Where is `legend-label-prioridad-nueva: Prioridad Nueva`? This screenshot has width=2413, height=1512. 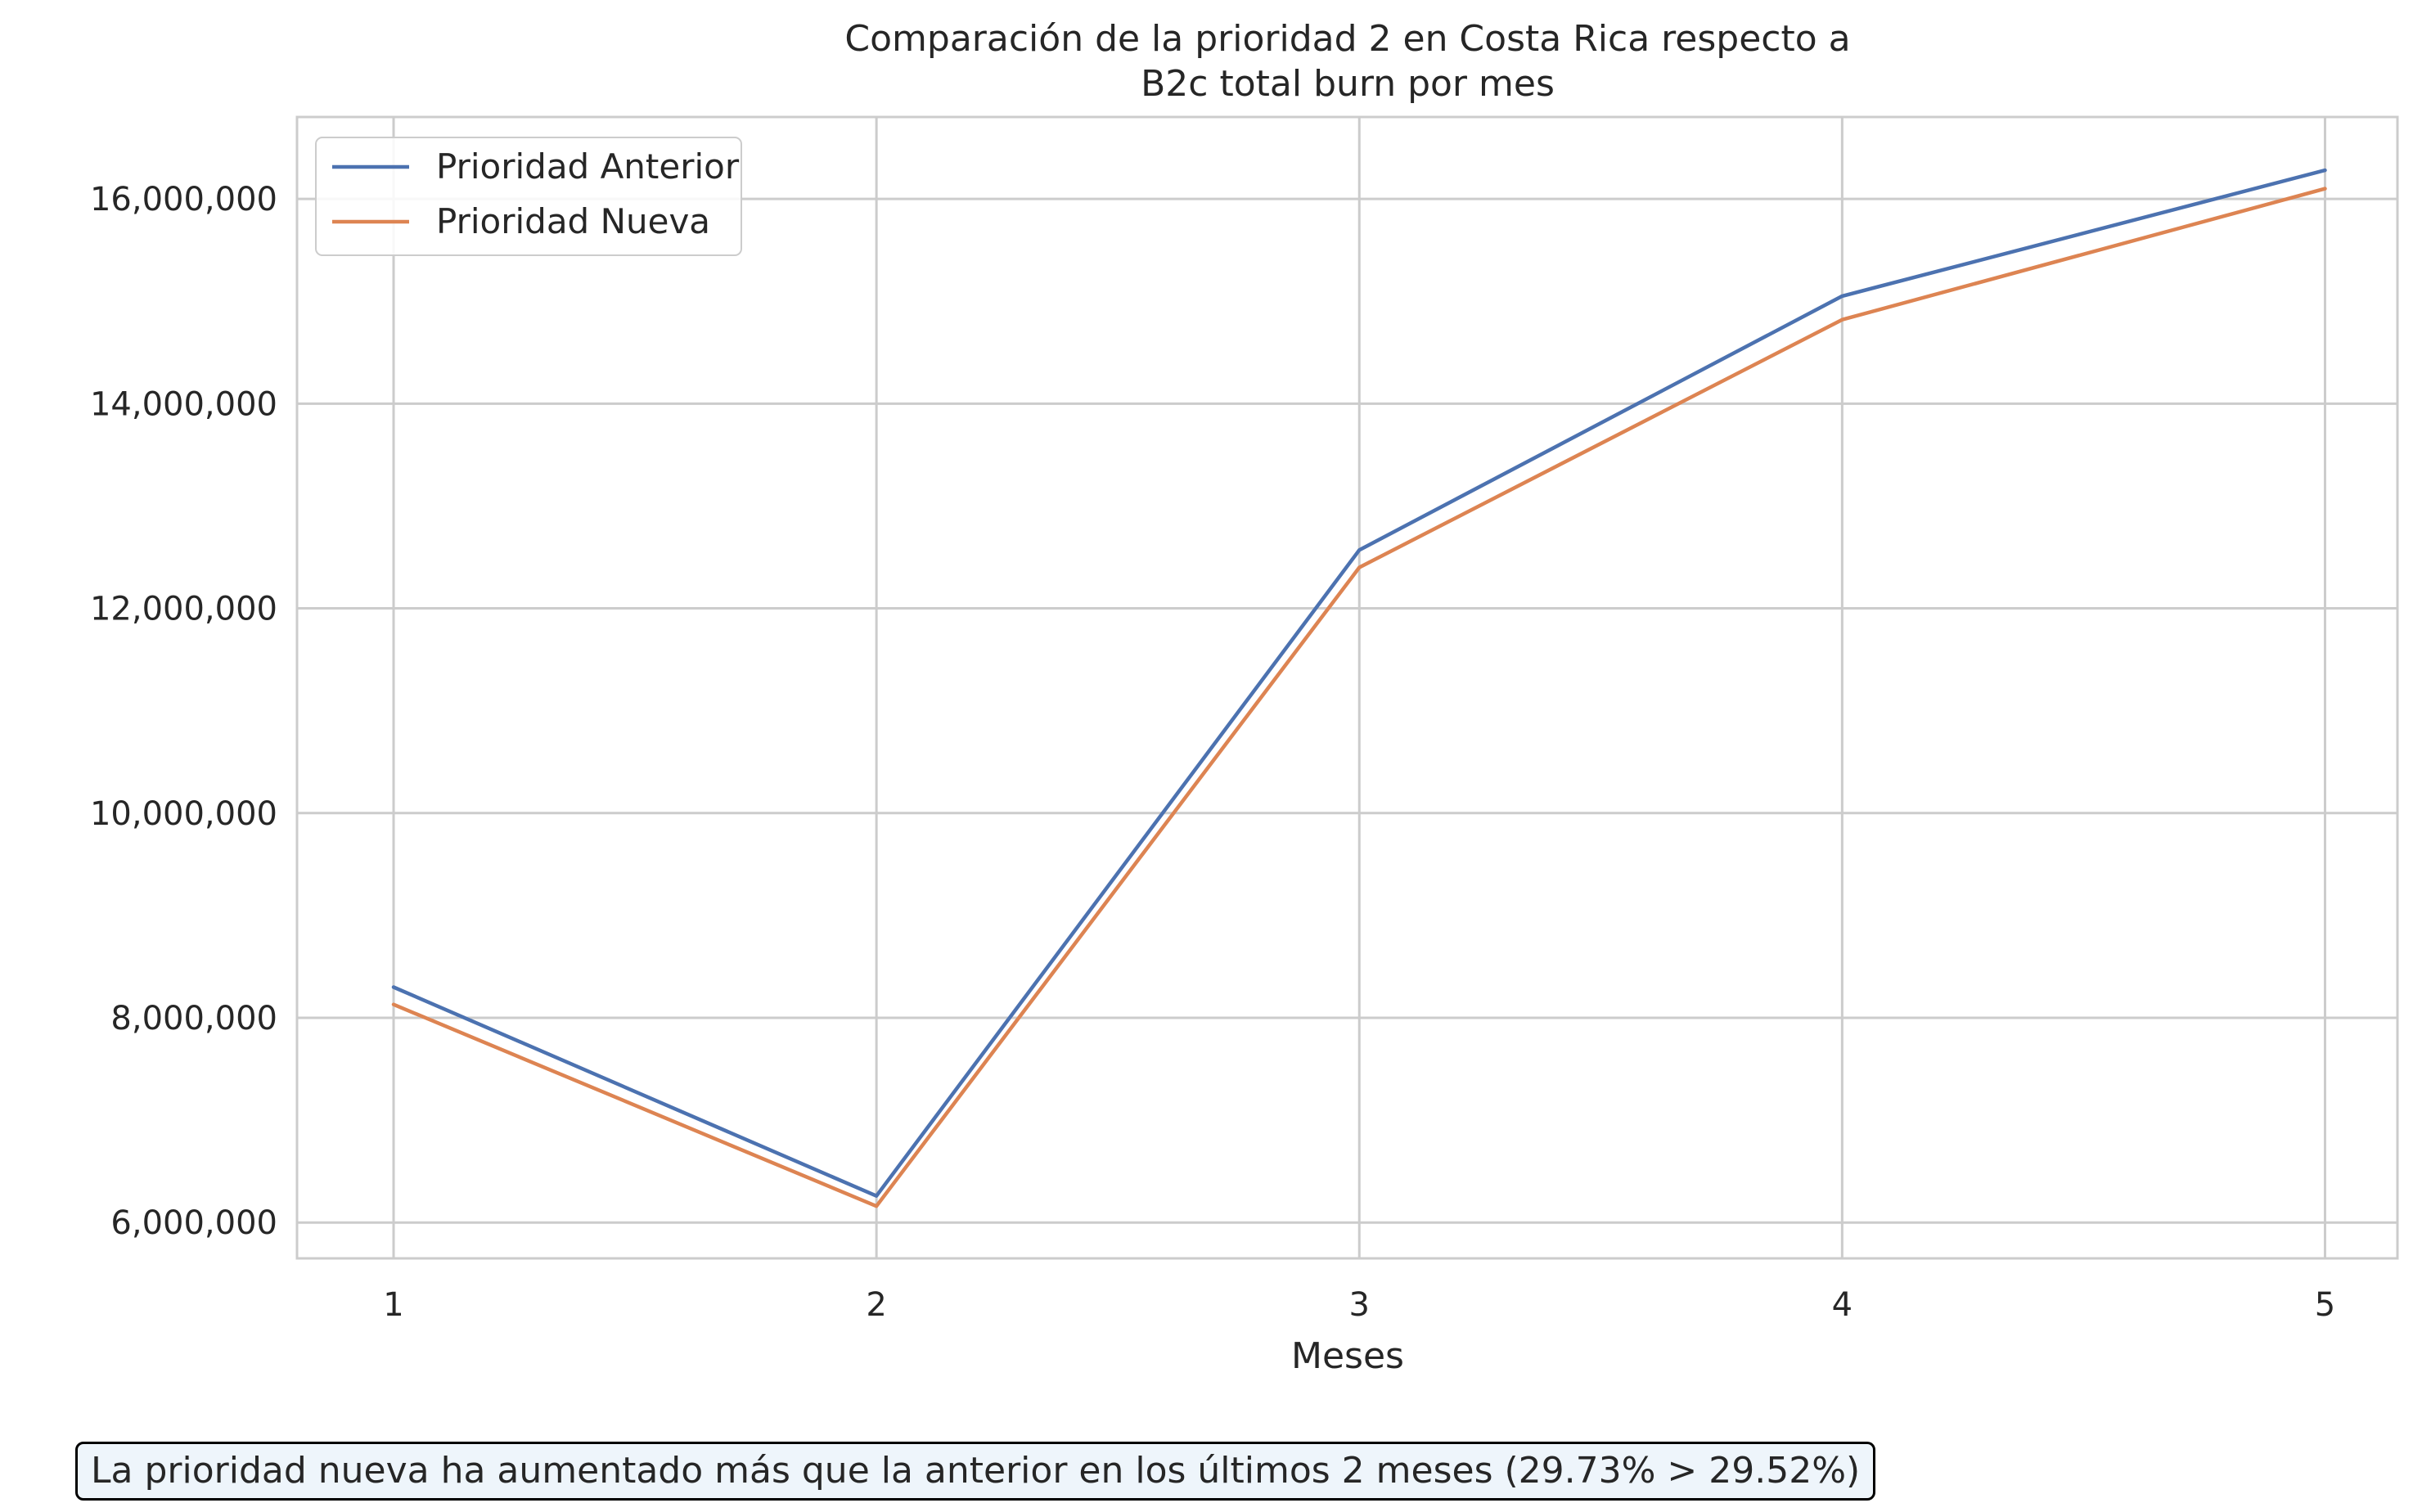 legend-label-prioridad-nueva: Prioridad Nueva is located at coordinates (573, 221).